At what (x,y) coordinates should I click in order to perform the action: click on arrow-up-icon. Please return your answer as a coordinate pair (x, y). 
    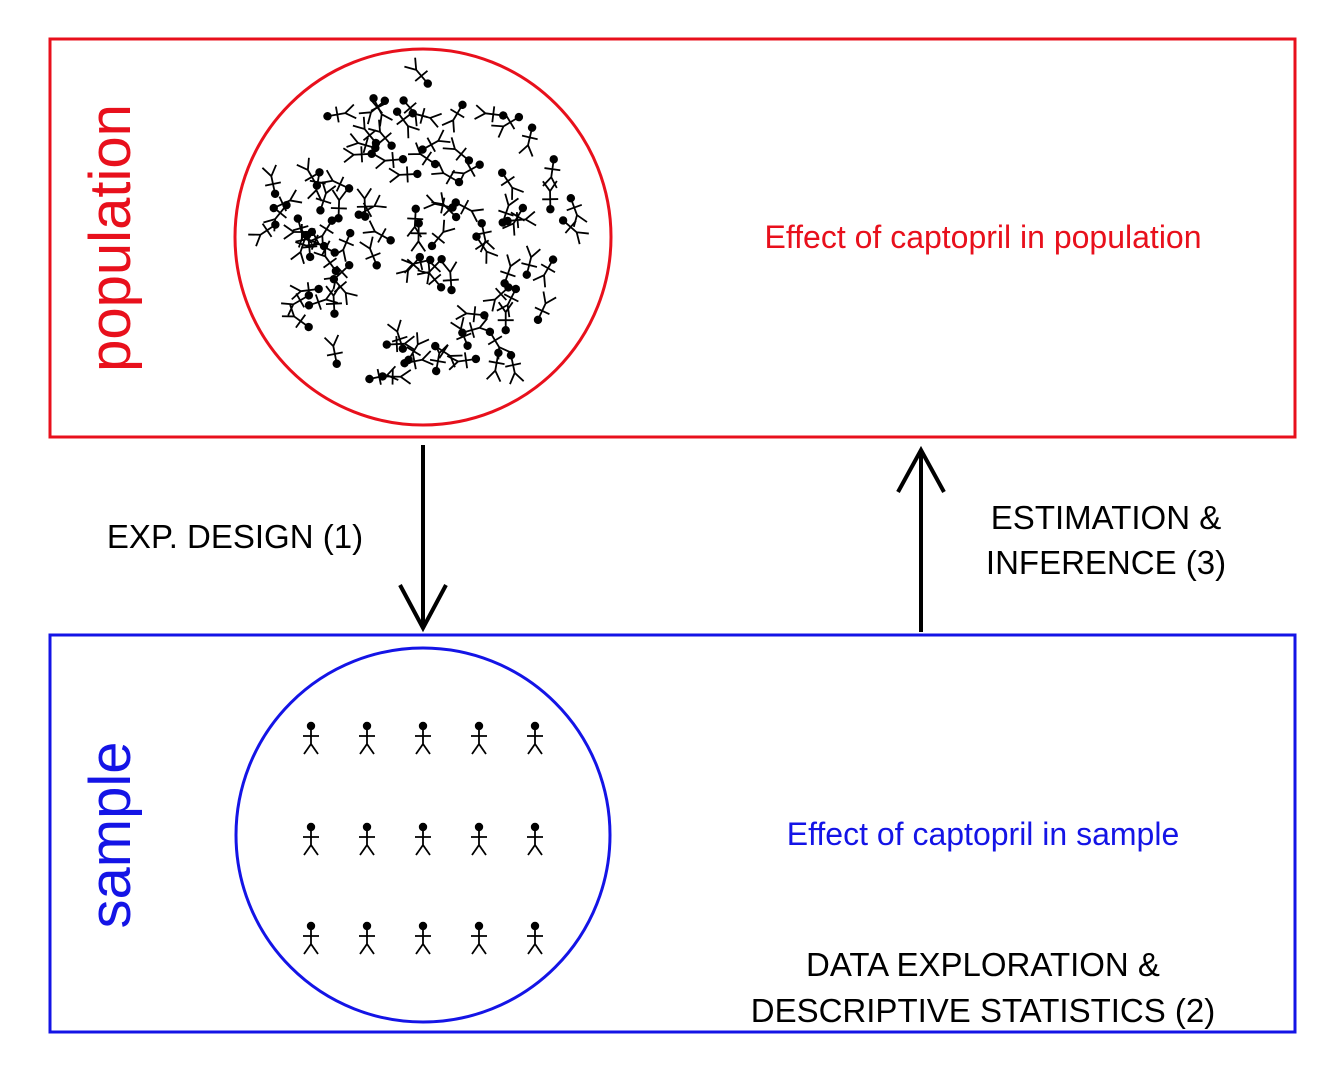
    Looking at the image, I should click on (921, 538).